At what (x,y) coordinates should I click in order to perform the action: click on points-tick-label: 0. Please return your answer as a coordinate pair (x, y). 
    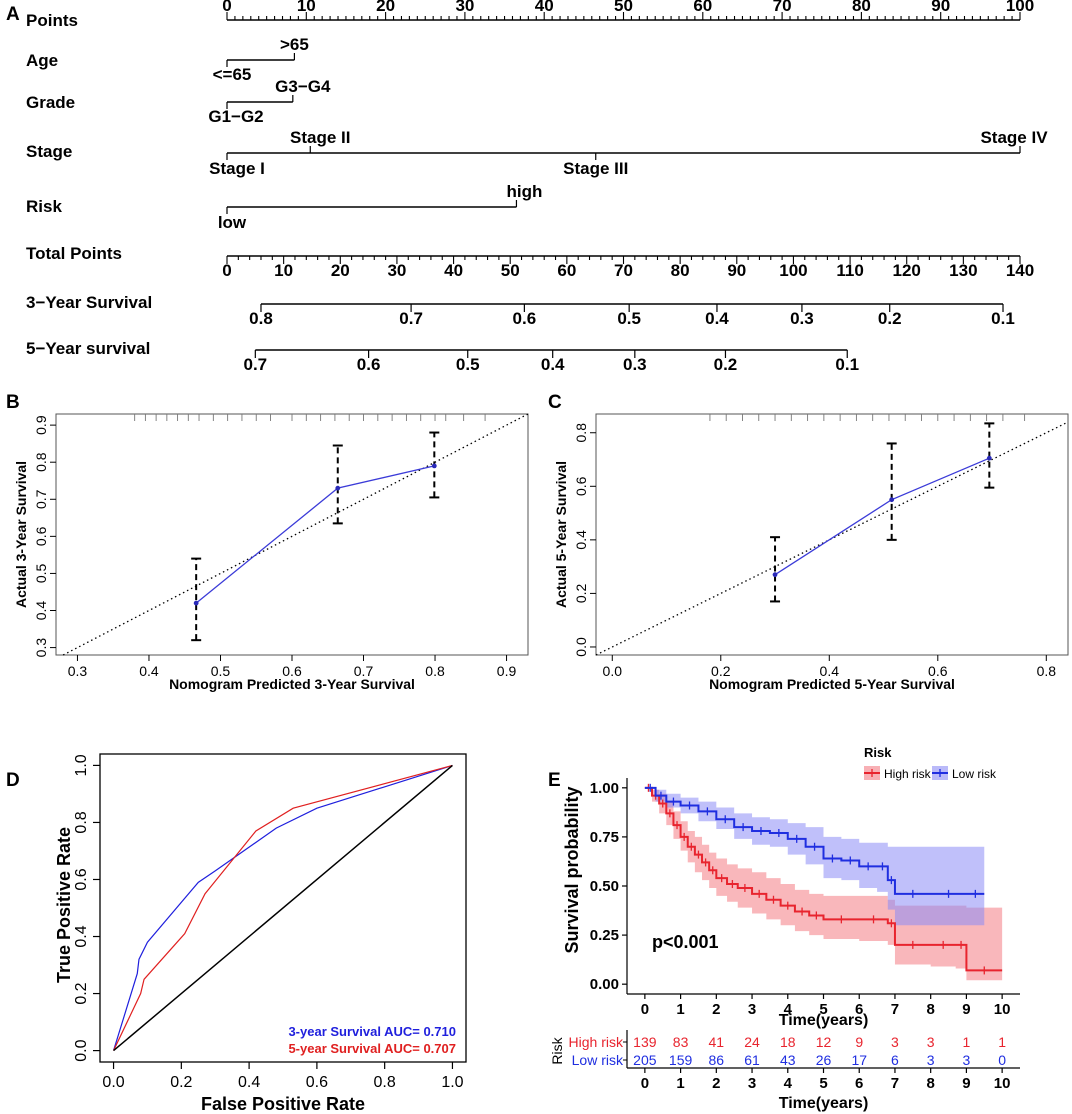
    Looking at the image, I should click on (226, 7).